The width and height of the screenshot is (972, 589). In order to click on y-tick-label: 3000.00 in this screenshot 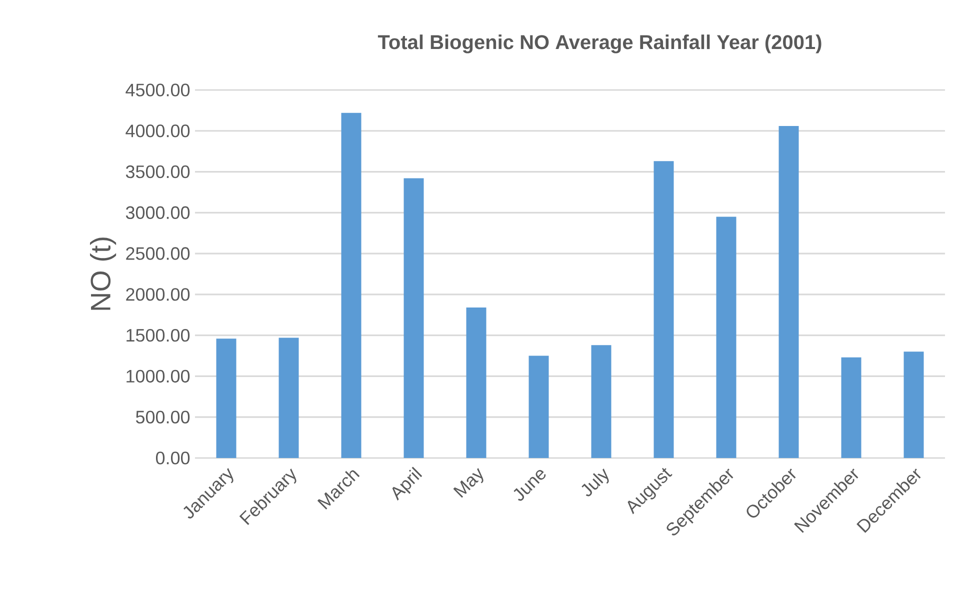, I will do `click(158, 213)`.